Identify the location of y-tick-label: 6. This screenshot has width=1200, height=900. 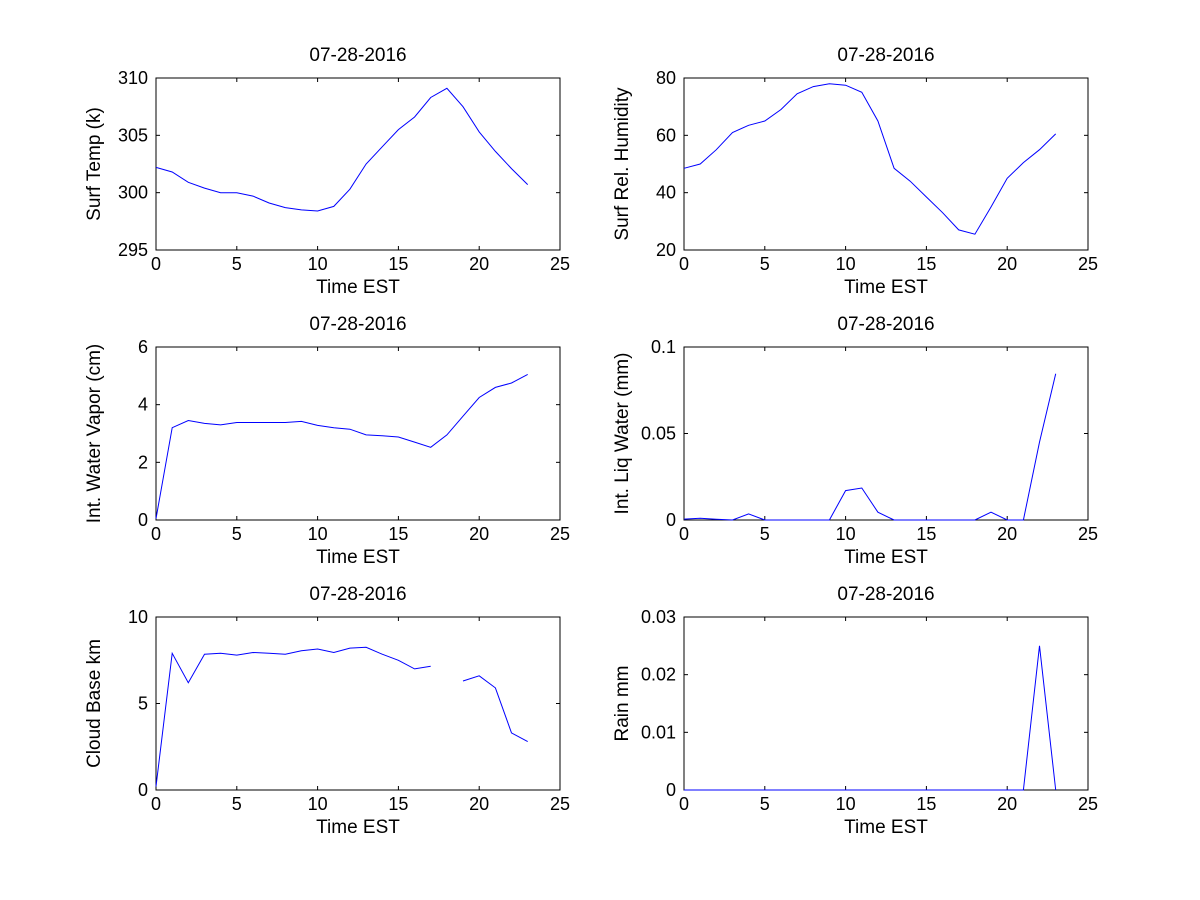
(143, 347).